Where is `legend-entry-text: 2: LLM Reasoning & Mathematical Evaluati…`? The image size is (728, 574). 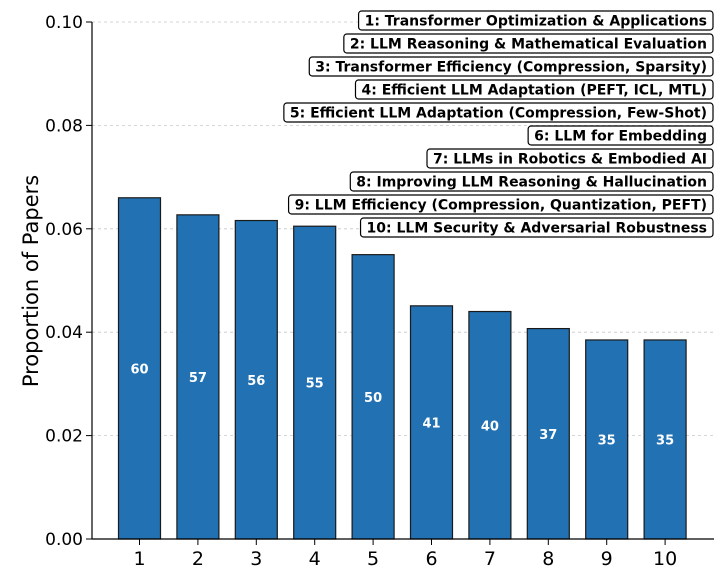 legend-entry-text: 2: LLM Reasoning & Mathematical Evaluati… is located at coordinates (528, 45).